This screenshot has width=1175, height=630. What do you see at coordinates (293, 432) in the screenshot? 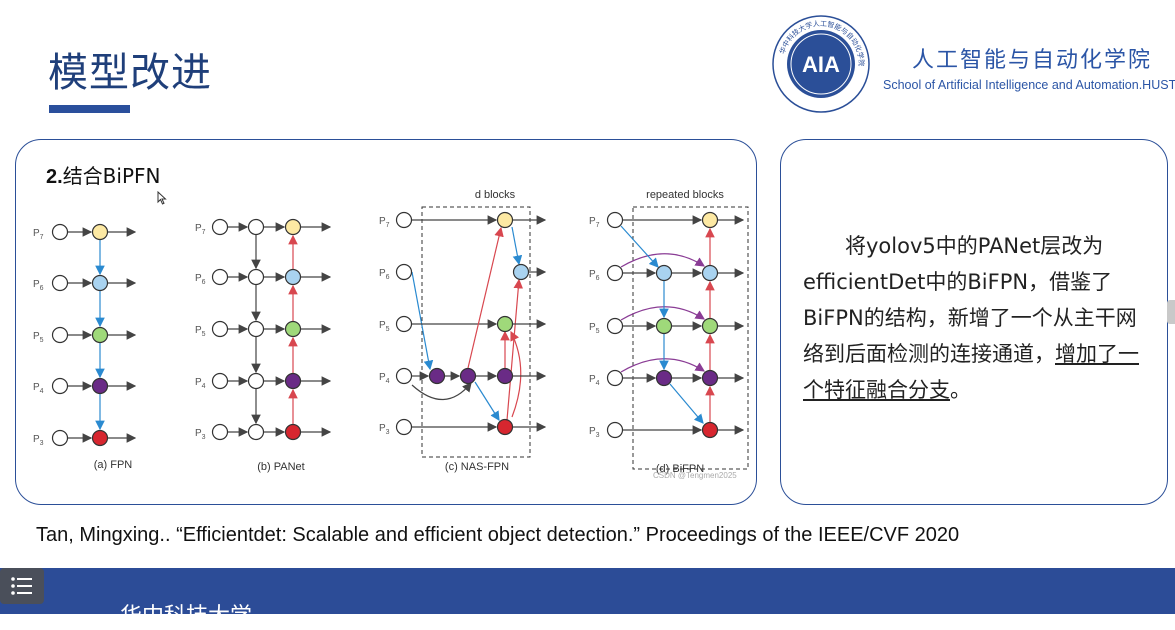
I see `panet-output-p3` at bounding box center [293, 432].